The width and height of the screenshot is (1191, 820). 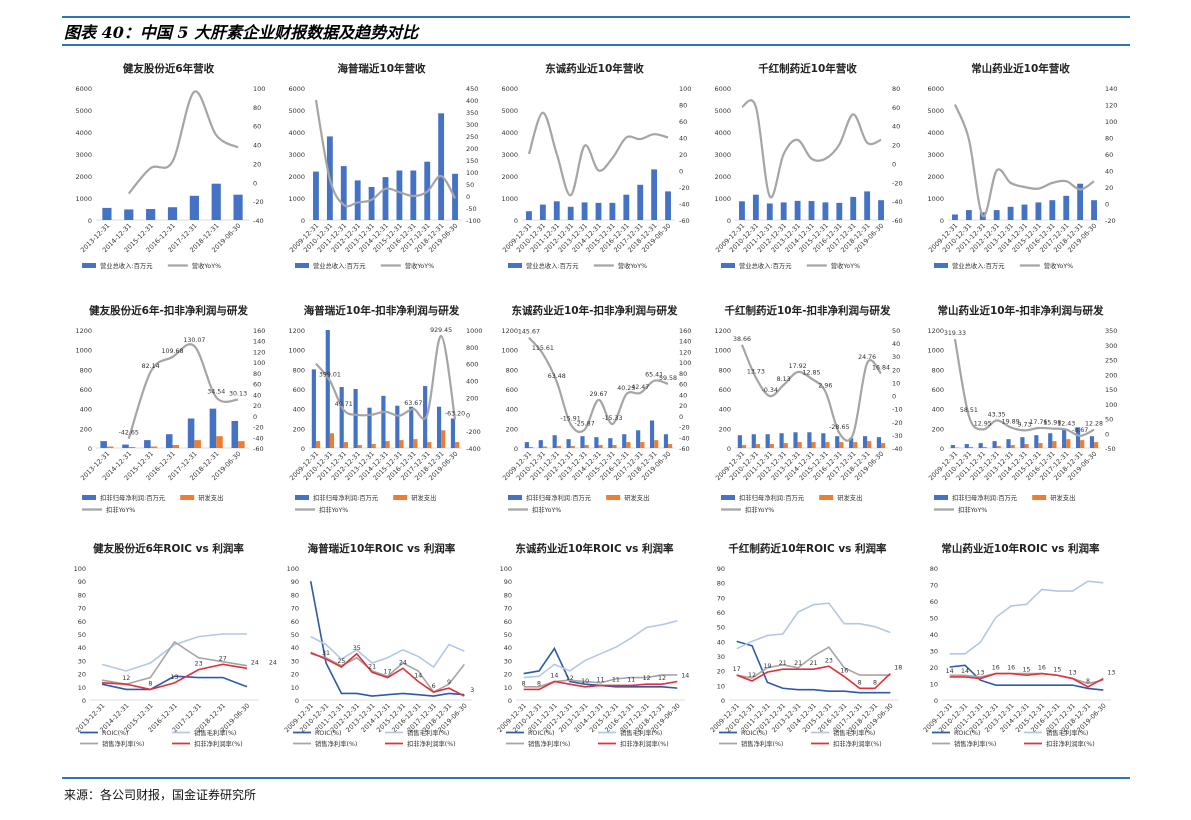 What do you see at coordinates (897, 410) in the screenshot?
I see `y2-tick-label: -10` at bounding box center [897, 410].